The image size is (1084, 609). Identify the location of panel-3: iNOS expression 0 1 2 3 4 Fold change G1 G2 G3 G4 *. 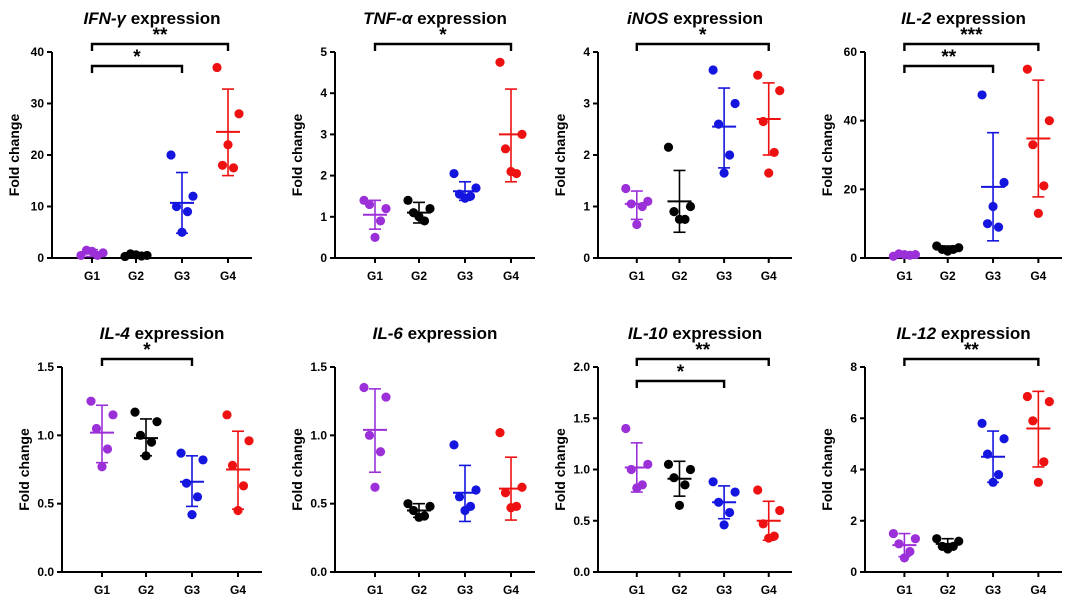
(672, 146).